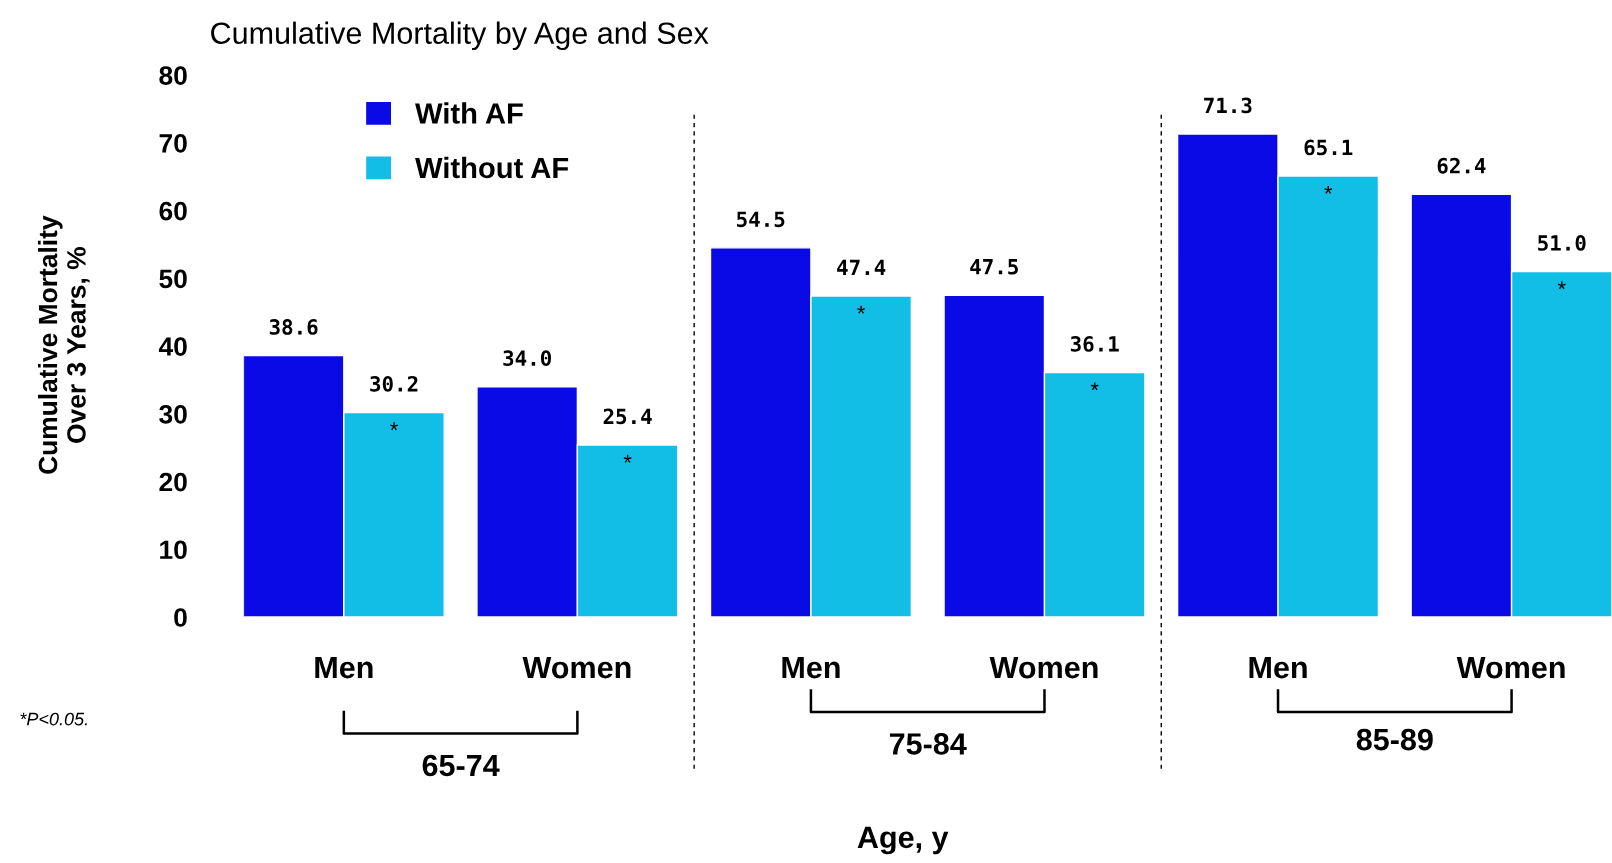  I want to click on data-label: 65.1, so click(1328, 147).